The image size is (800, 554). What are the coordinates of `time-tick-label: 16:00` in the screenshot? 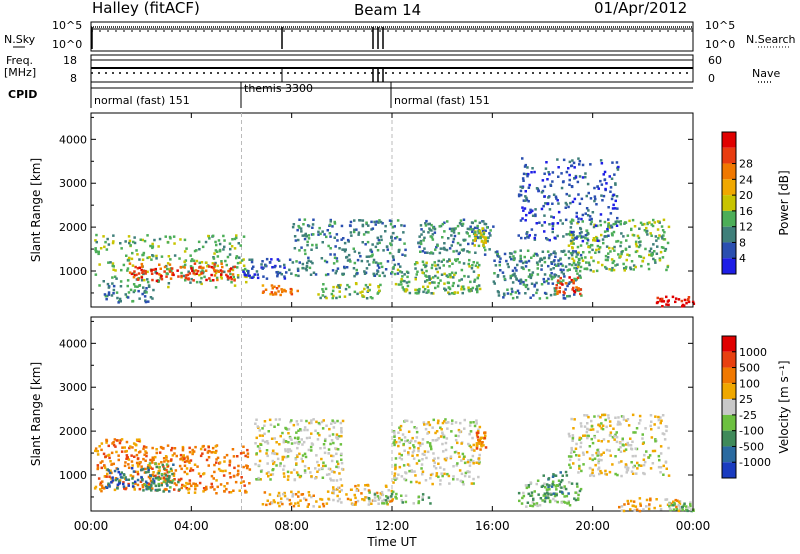 It's located at (492, 526).